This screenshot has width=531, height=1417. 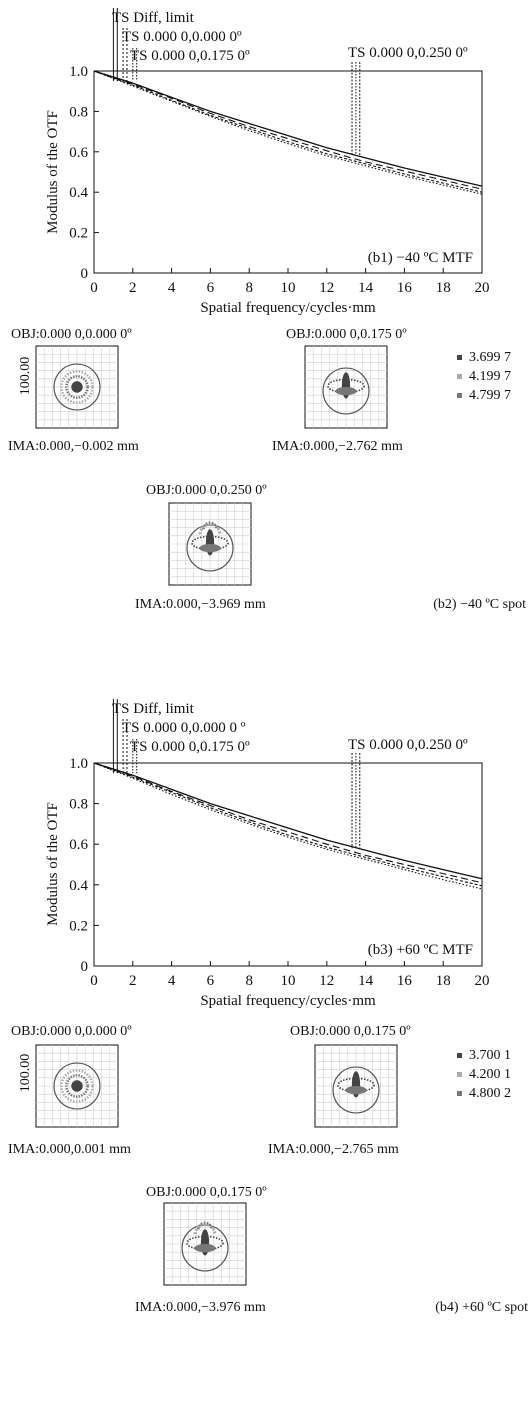 I want to click on wavelength-label: 3.699 7, so click(x=490, y=357).